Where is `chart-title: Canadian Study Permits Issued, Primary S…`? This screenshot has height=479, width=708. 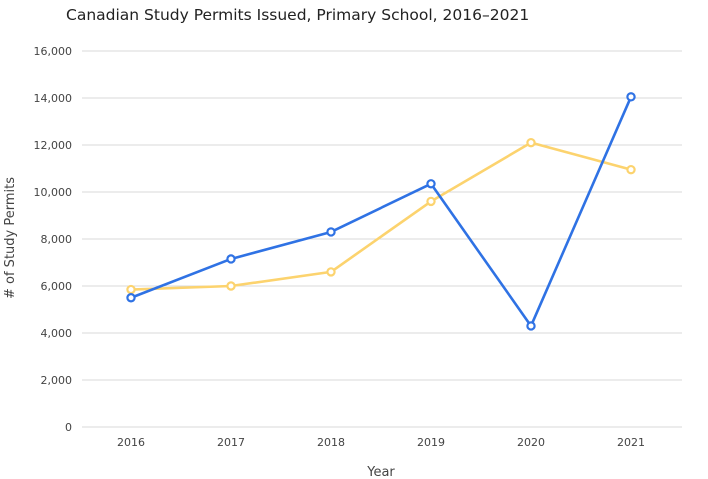 chart-title: Canadian Study Permits Issued, Primary S… is located at coordinates (297, 15).